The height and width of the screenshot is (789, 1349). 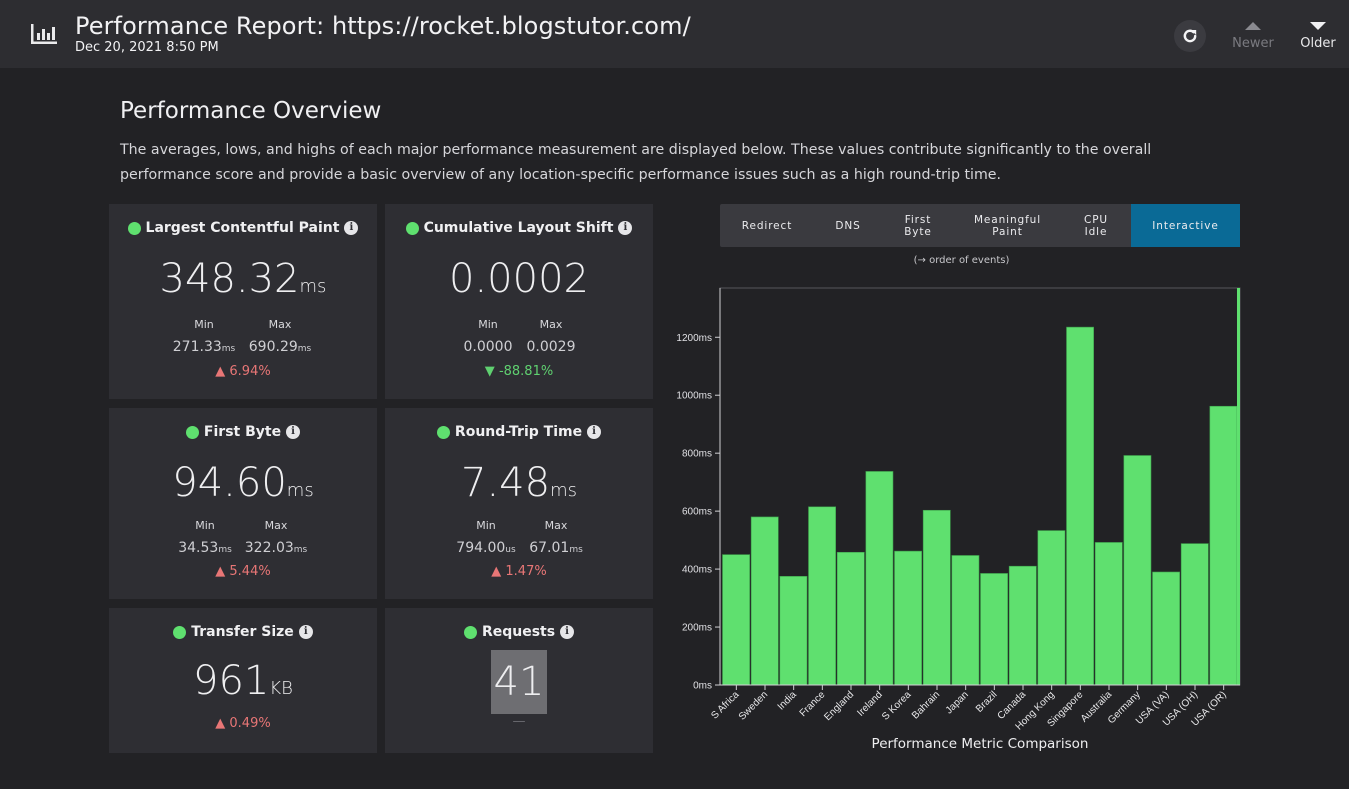 I want to click on card-value: 961KB, so click(x=243, y=681).